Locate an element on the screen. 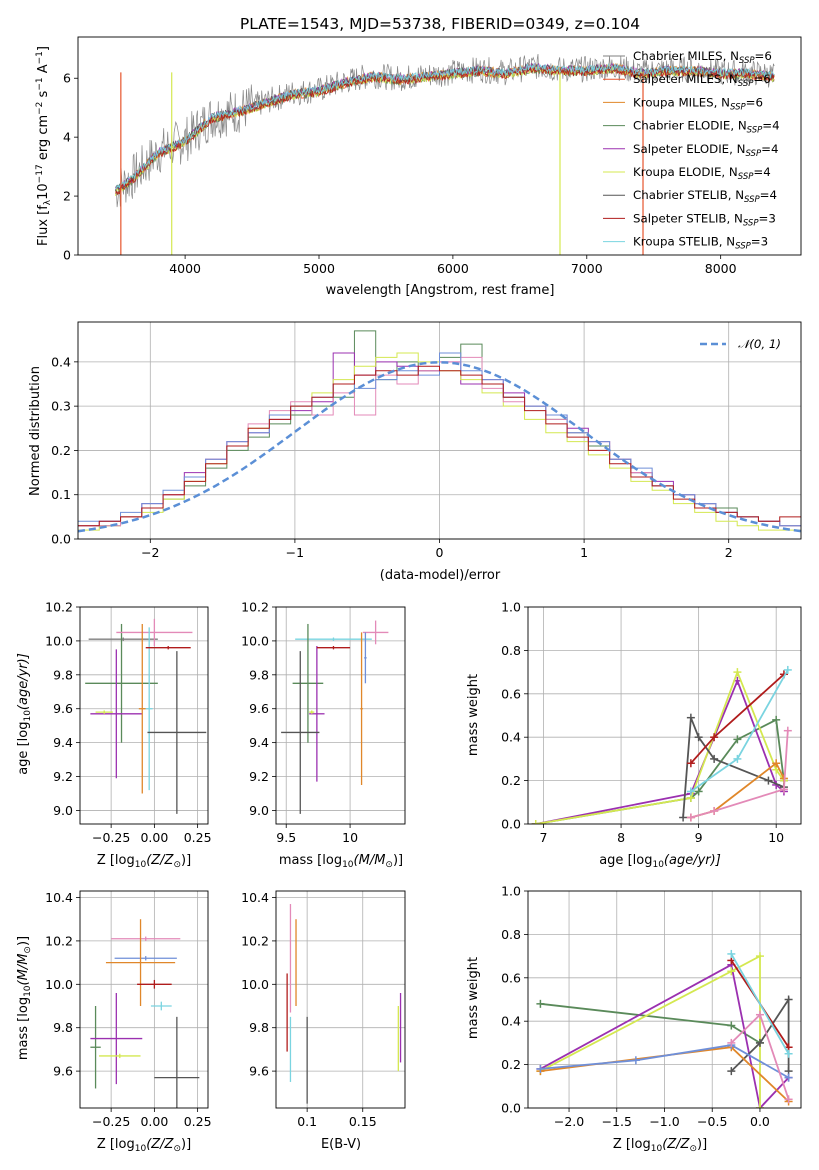 This screenshot has width=819, height=1170. x-tick-label: −0.5 is located at coordinates (712, 1121).